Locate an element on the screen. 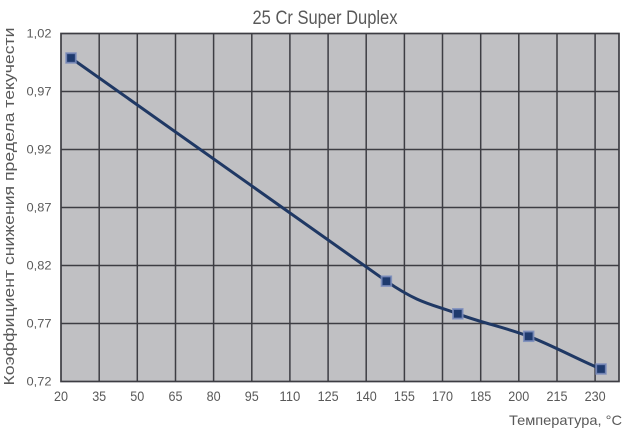  svg-text: 0,87 is located at coordinates (39, 209).